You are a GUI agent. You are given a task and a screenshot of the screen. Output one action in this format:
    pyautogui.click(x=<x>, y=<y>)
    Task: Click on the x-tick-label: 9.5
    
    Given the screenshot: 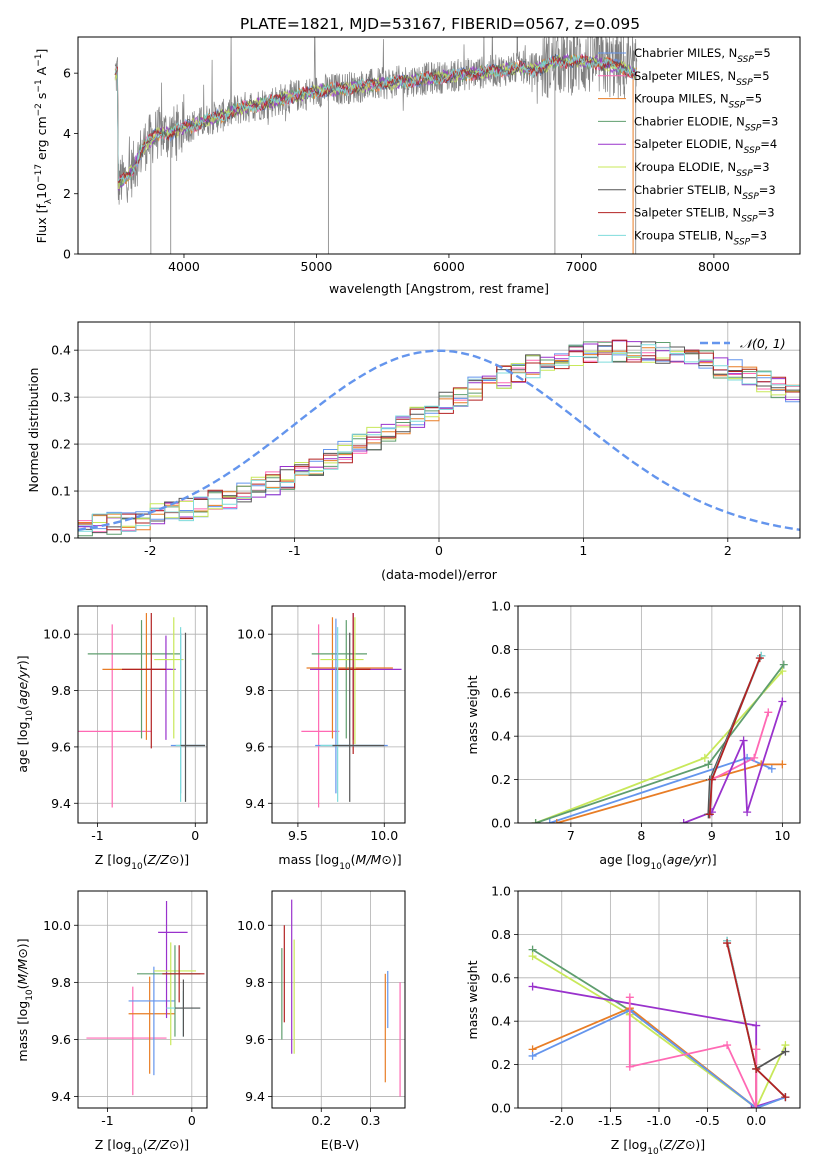 What is the action you would take?
    pyautogui.click(x=298, y=835)
    